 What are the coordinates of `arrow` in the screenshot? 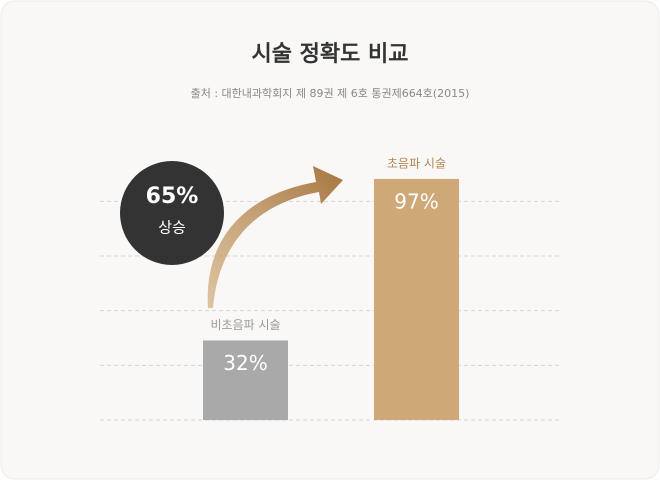 It's located at (275, 237).